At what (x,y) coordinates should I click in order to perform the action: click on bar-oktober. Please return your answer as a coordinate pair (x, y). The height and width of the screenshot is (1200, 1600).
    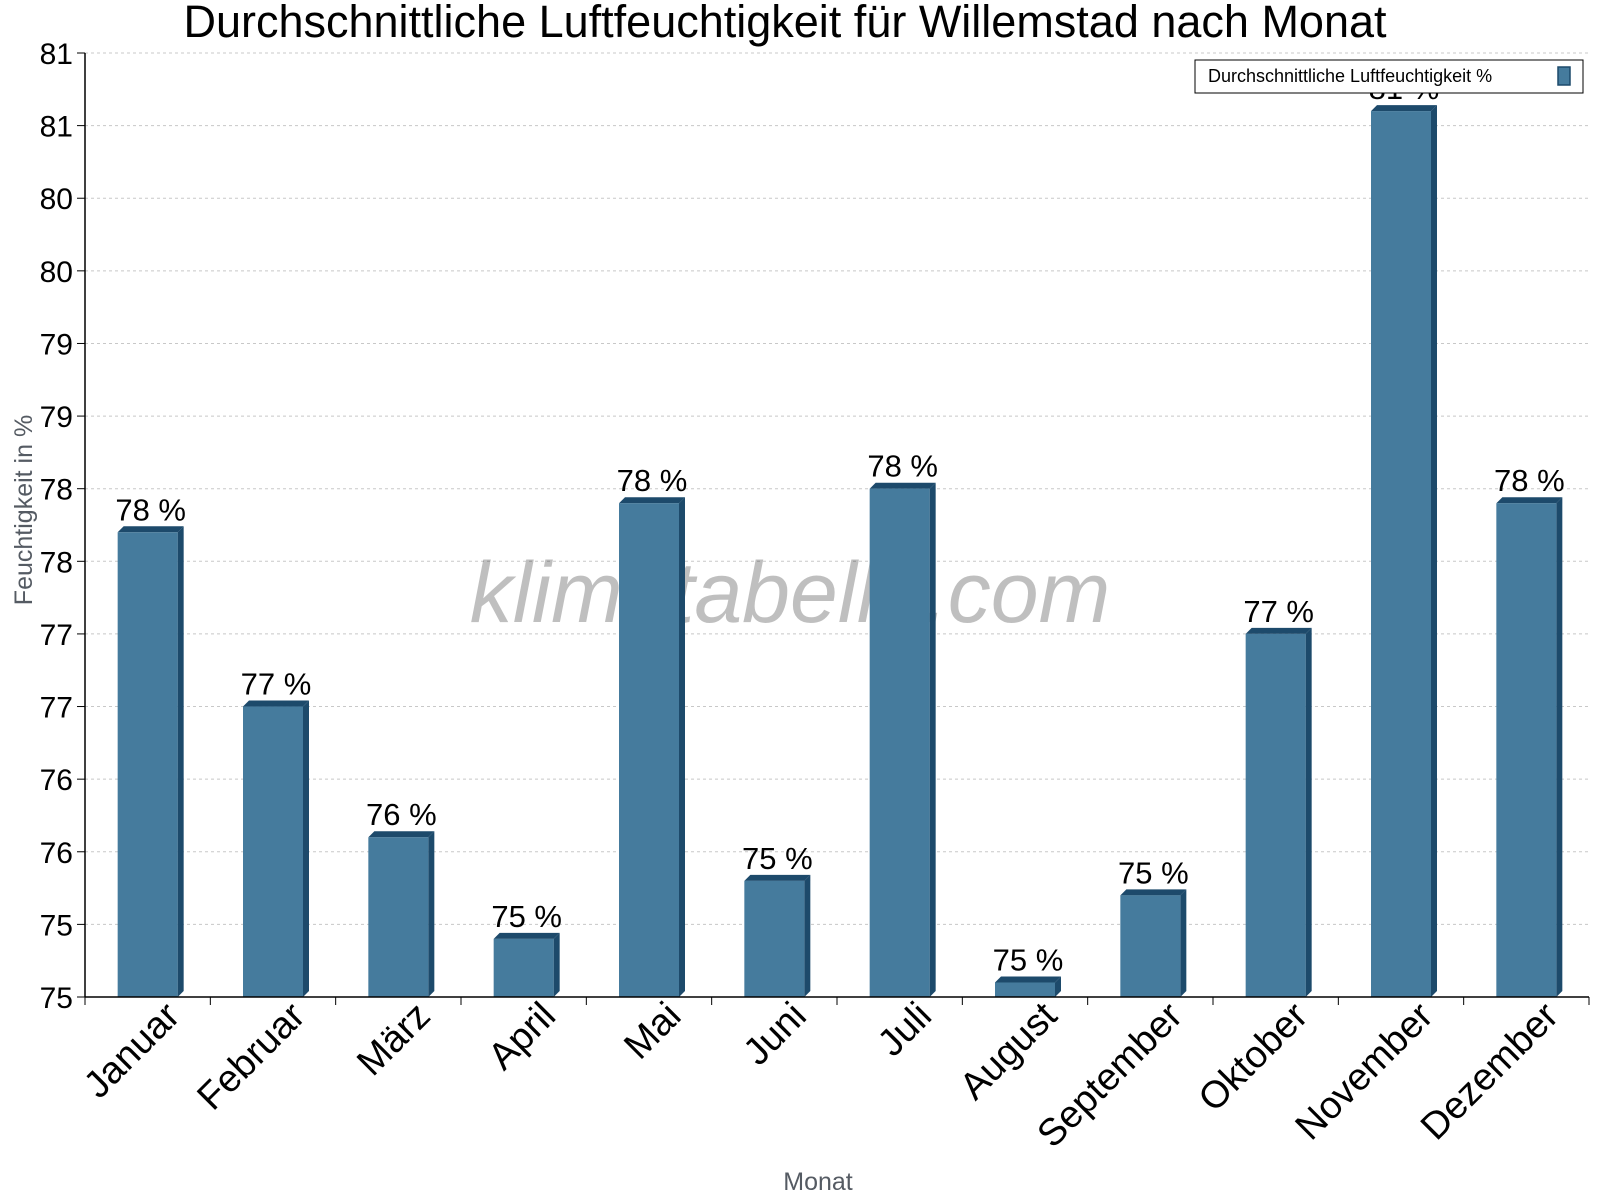
    Looking at the image, I should click on (1278, 812).